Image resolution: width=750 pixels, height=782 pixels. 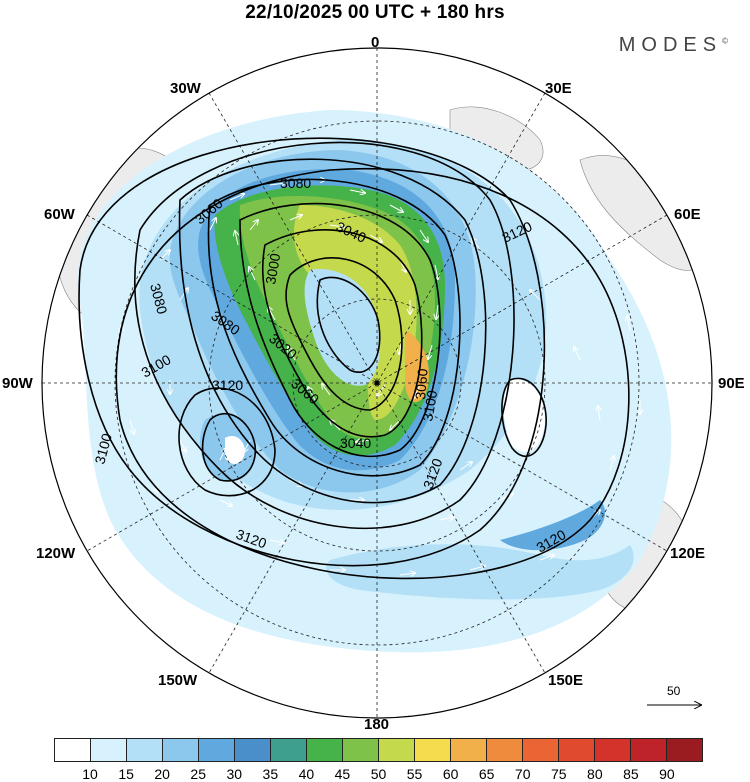 What do you see at coordinates (558, 774) in the screenshot?
I see `colorbar-label: 75` at bounding box center [558, 774].